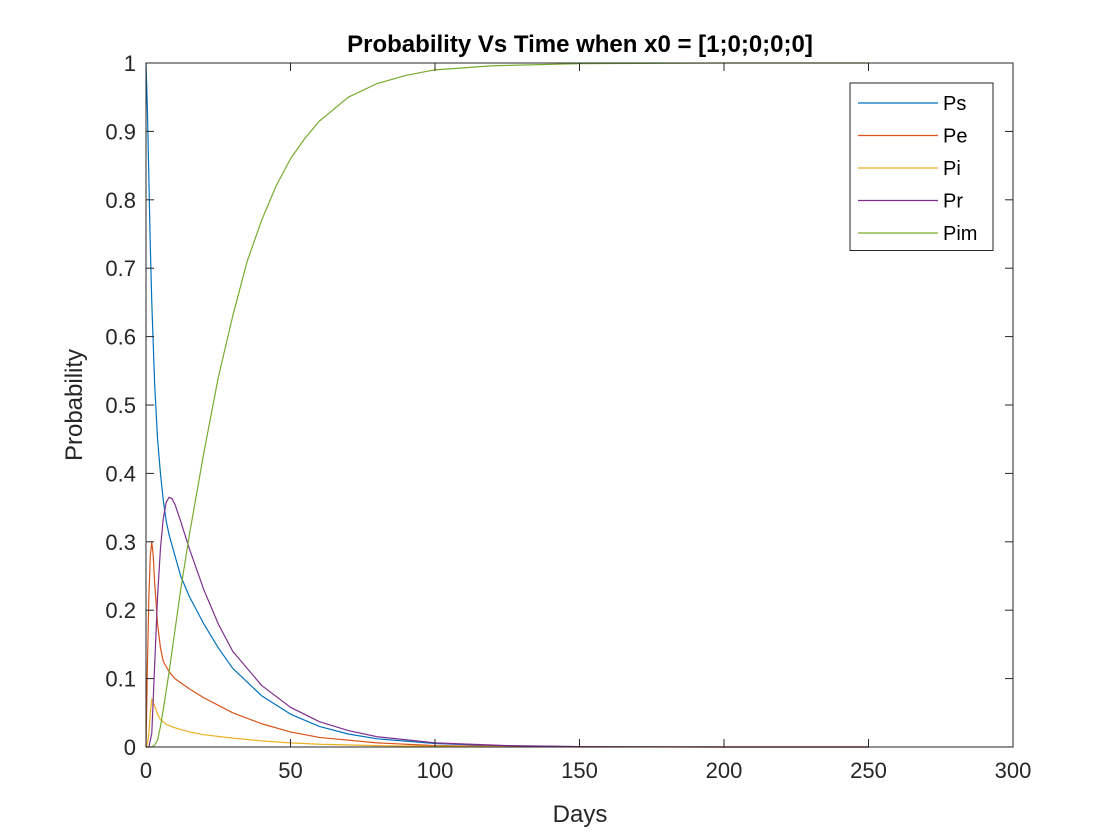  Describe the element at coordinates (120, 131) in the screenshot. I see `y-tick-label: 0.9` at that location.